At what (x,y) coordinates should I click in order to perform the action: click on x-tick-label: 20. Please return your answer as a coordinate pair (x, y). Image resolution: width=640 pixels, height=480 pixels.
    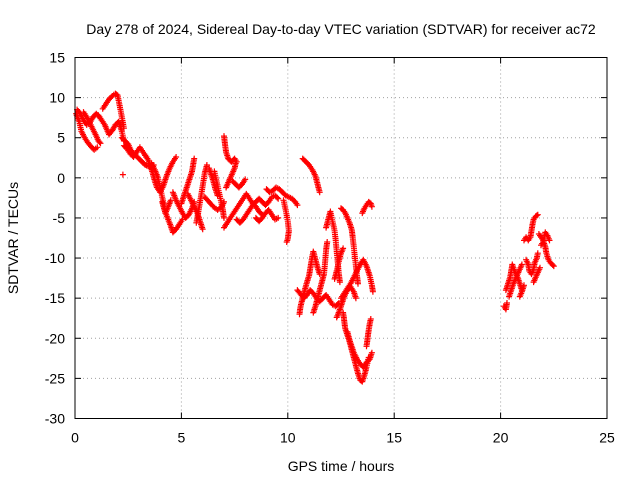
    Looking at the image, I should click on (501, 438).